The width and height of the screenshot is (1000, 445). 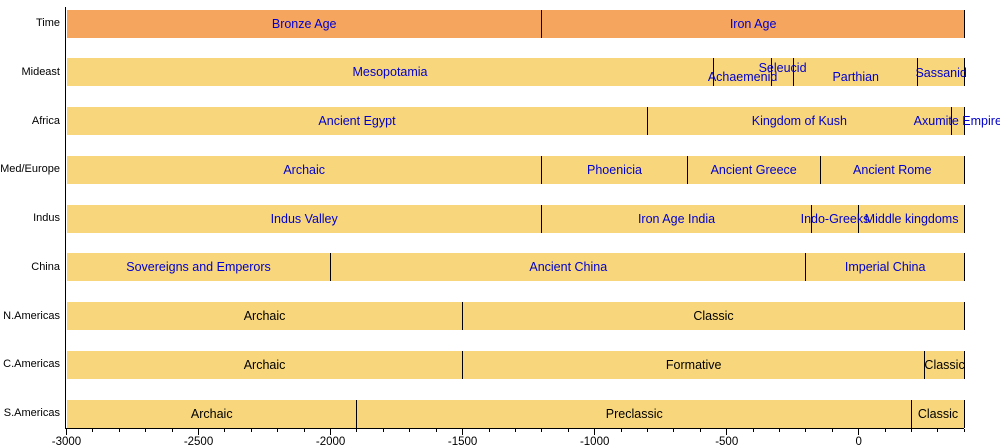 What do you see at coordinates (515, 218) in the screenshot?
I see `bar-row-indus` at bounding box center [515, 218].